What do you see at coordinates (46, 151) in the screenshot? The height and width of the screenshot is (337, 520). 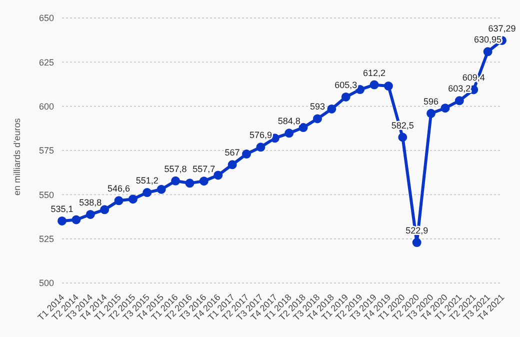 I see `y-tick-label: 575` at bounding box center [46, 151].